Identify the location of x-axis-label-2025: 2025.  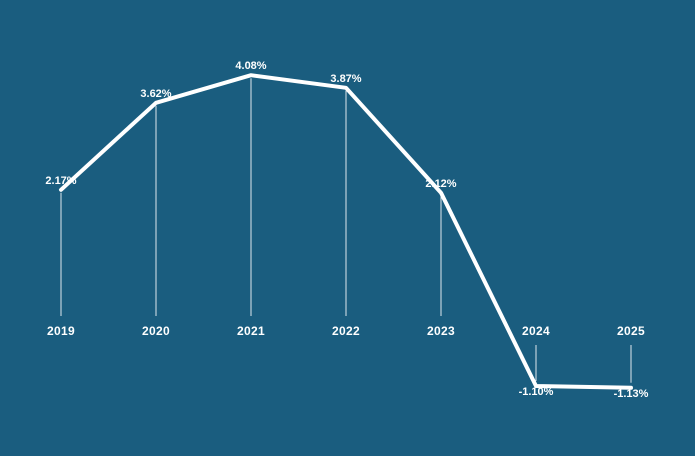
(631, 331).